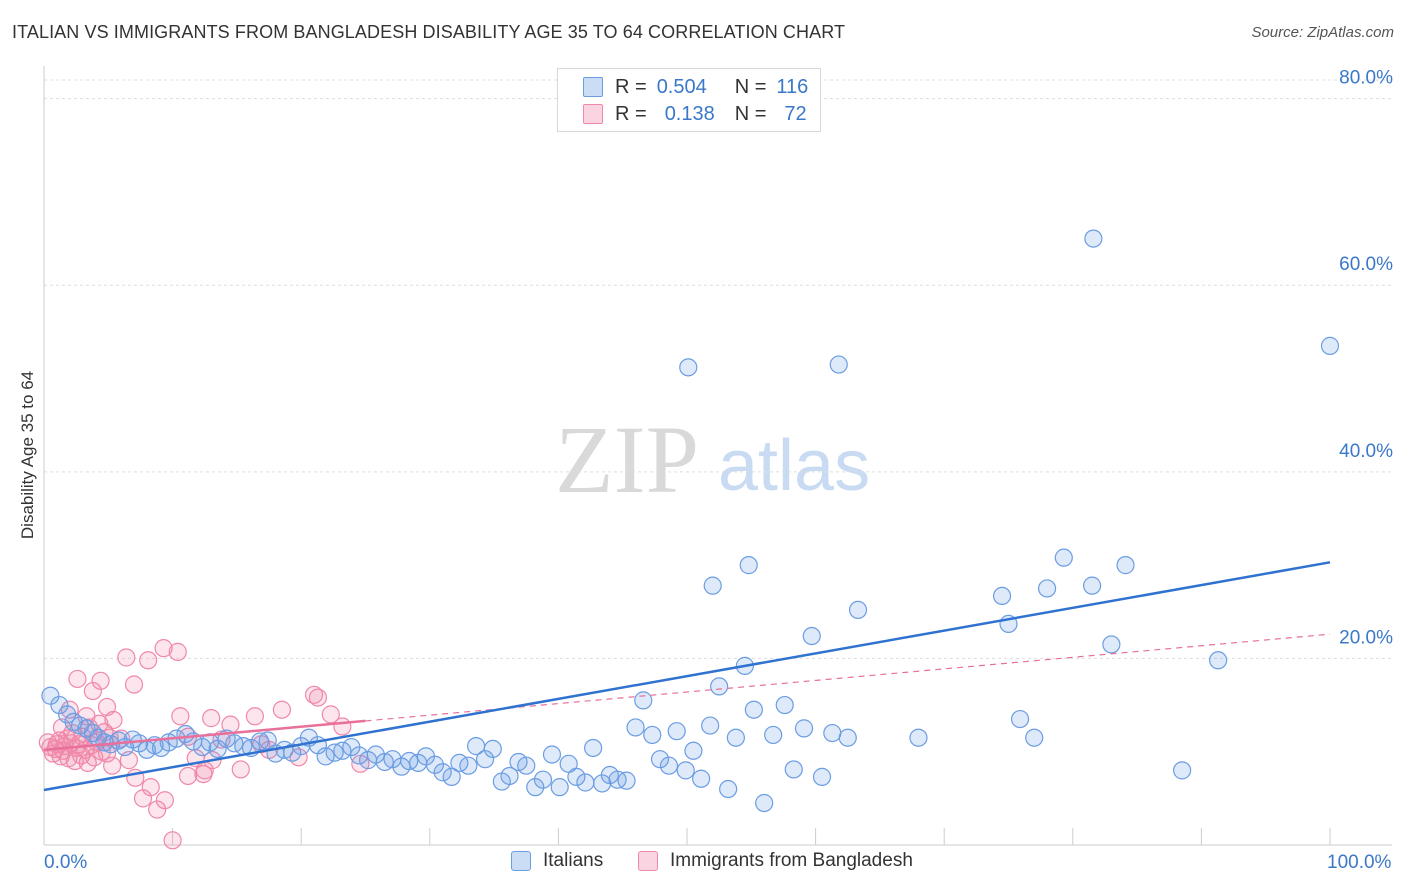 This screenshot has height=892, width=1406. Describe the element at coordinates (593, 87) in the screenshot. I see `legend-swatch-italians` at that location.